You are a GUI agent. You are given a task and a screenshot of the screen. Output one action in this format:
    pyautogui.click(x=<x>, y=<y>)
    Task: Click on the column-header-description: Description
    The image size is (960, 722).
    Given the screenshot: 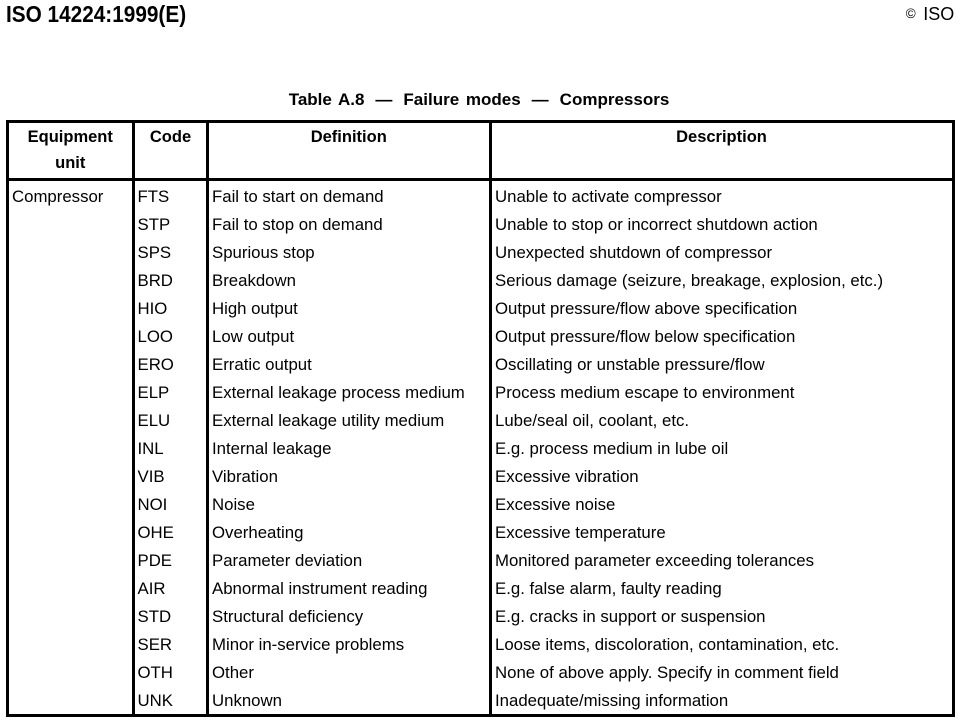 What is the action you would take?
    pyautogui.click(x=721, y=152)
    